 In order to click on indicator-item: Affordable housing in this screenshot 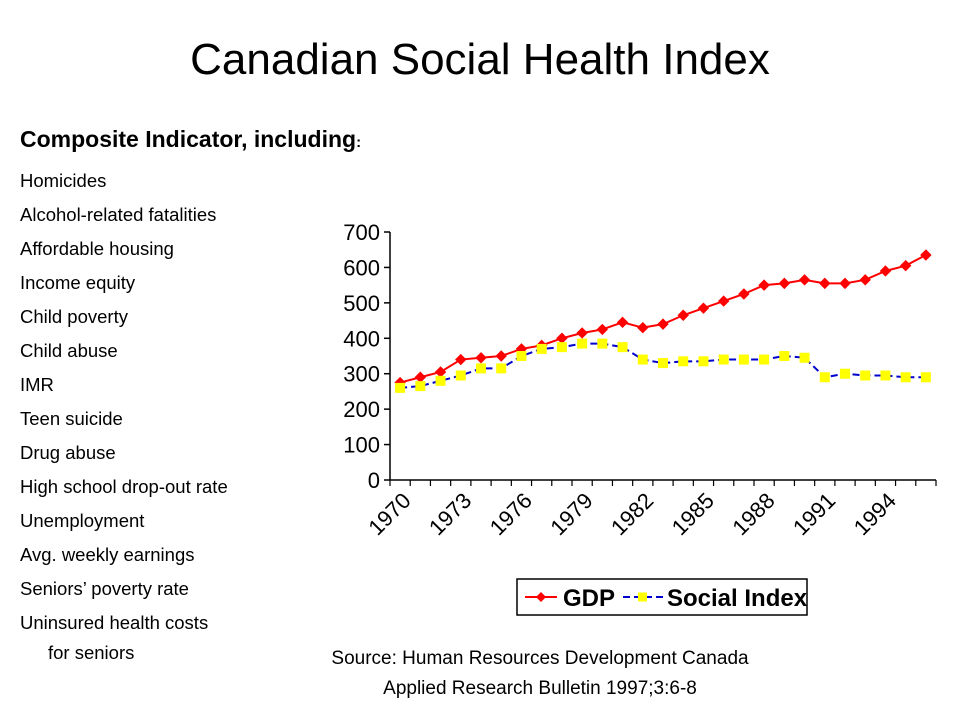, I will do `click(97, 248)`.